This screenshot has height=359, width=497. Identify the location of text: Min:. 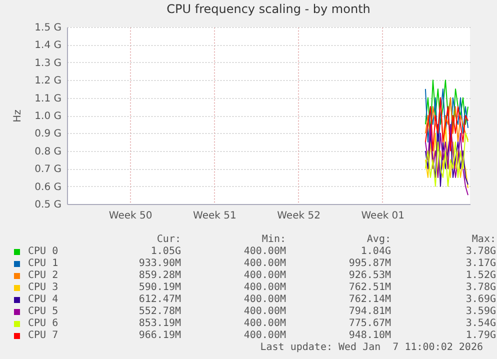
(273, 240).